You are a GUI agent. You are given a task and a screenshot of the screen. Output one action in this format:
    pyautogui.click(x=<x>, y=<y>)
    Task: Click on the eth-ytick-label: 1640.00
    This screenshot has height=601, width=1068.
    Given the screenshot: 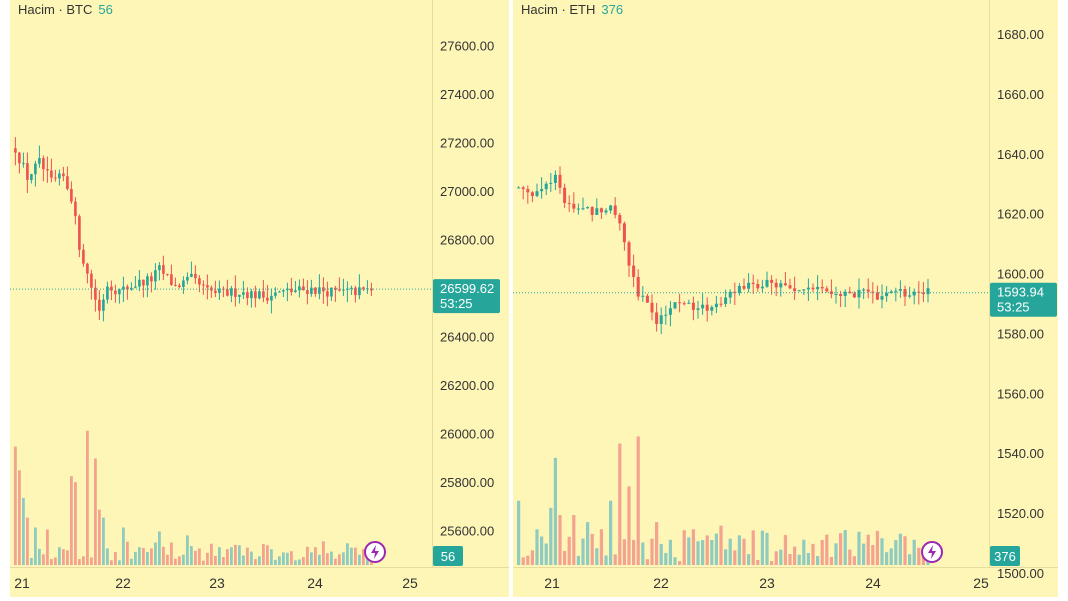 What is the action you would take?
    pyautogui.click(x=1020, y=154)
    